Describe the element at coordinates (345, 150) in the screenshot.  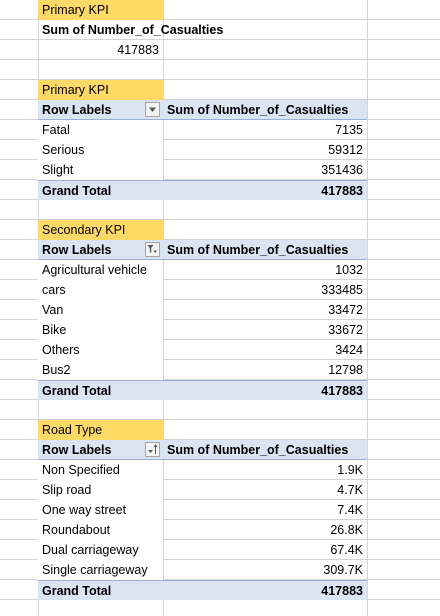
I see `pivot-row-value: 59312` at that location.